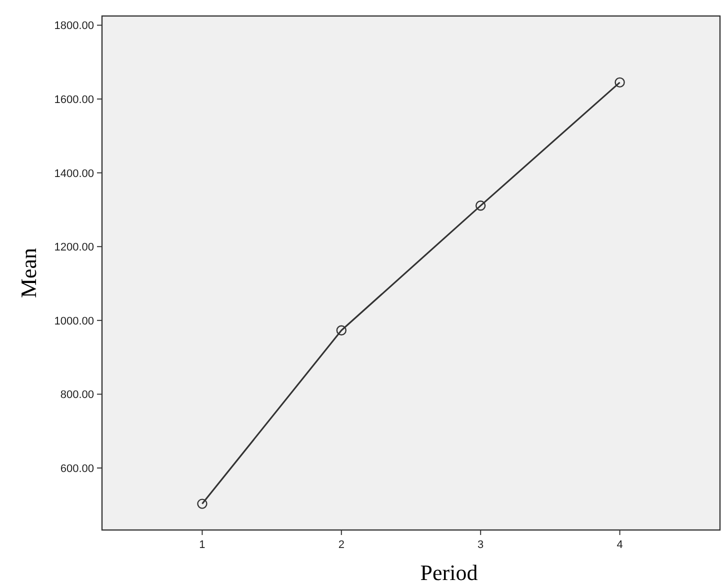 Image resolution: width=722 pixels, height=584 pixels. Describe the element at coordinates (74, 174) in the screenshot. I see `y-tick-label: 1400.00` at that location.